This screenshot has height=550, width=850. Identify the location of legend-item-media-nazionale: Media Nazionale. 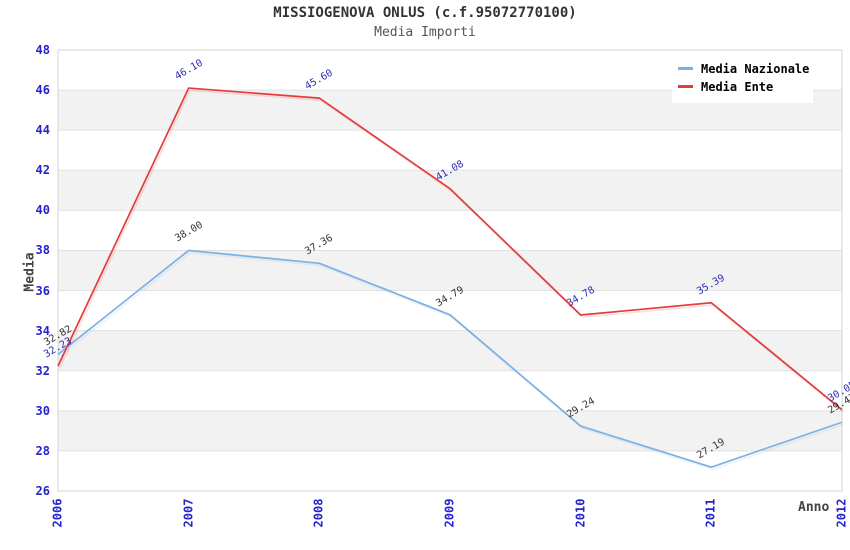
(745, 68).